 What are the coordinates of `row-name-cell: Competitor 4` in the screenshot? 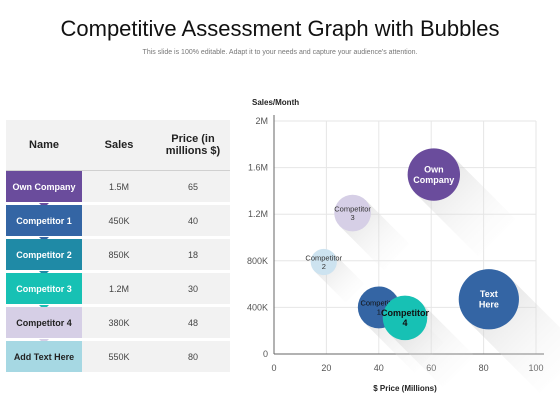 It's located at (44, 324).